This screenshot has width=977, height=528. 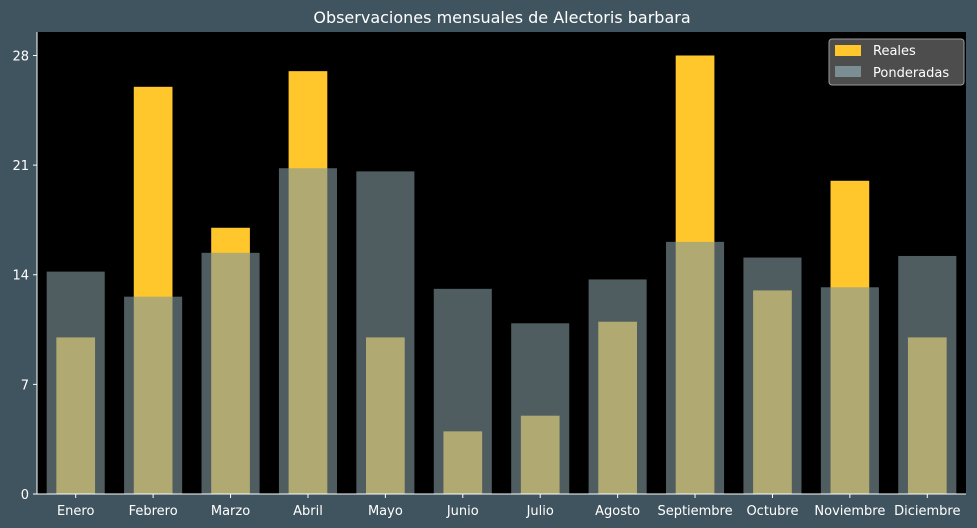 I want to click on y-tick-label: 14, so click(x=20, y=276).